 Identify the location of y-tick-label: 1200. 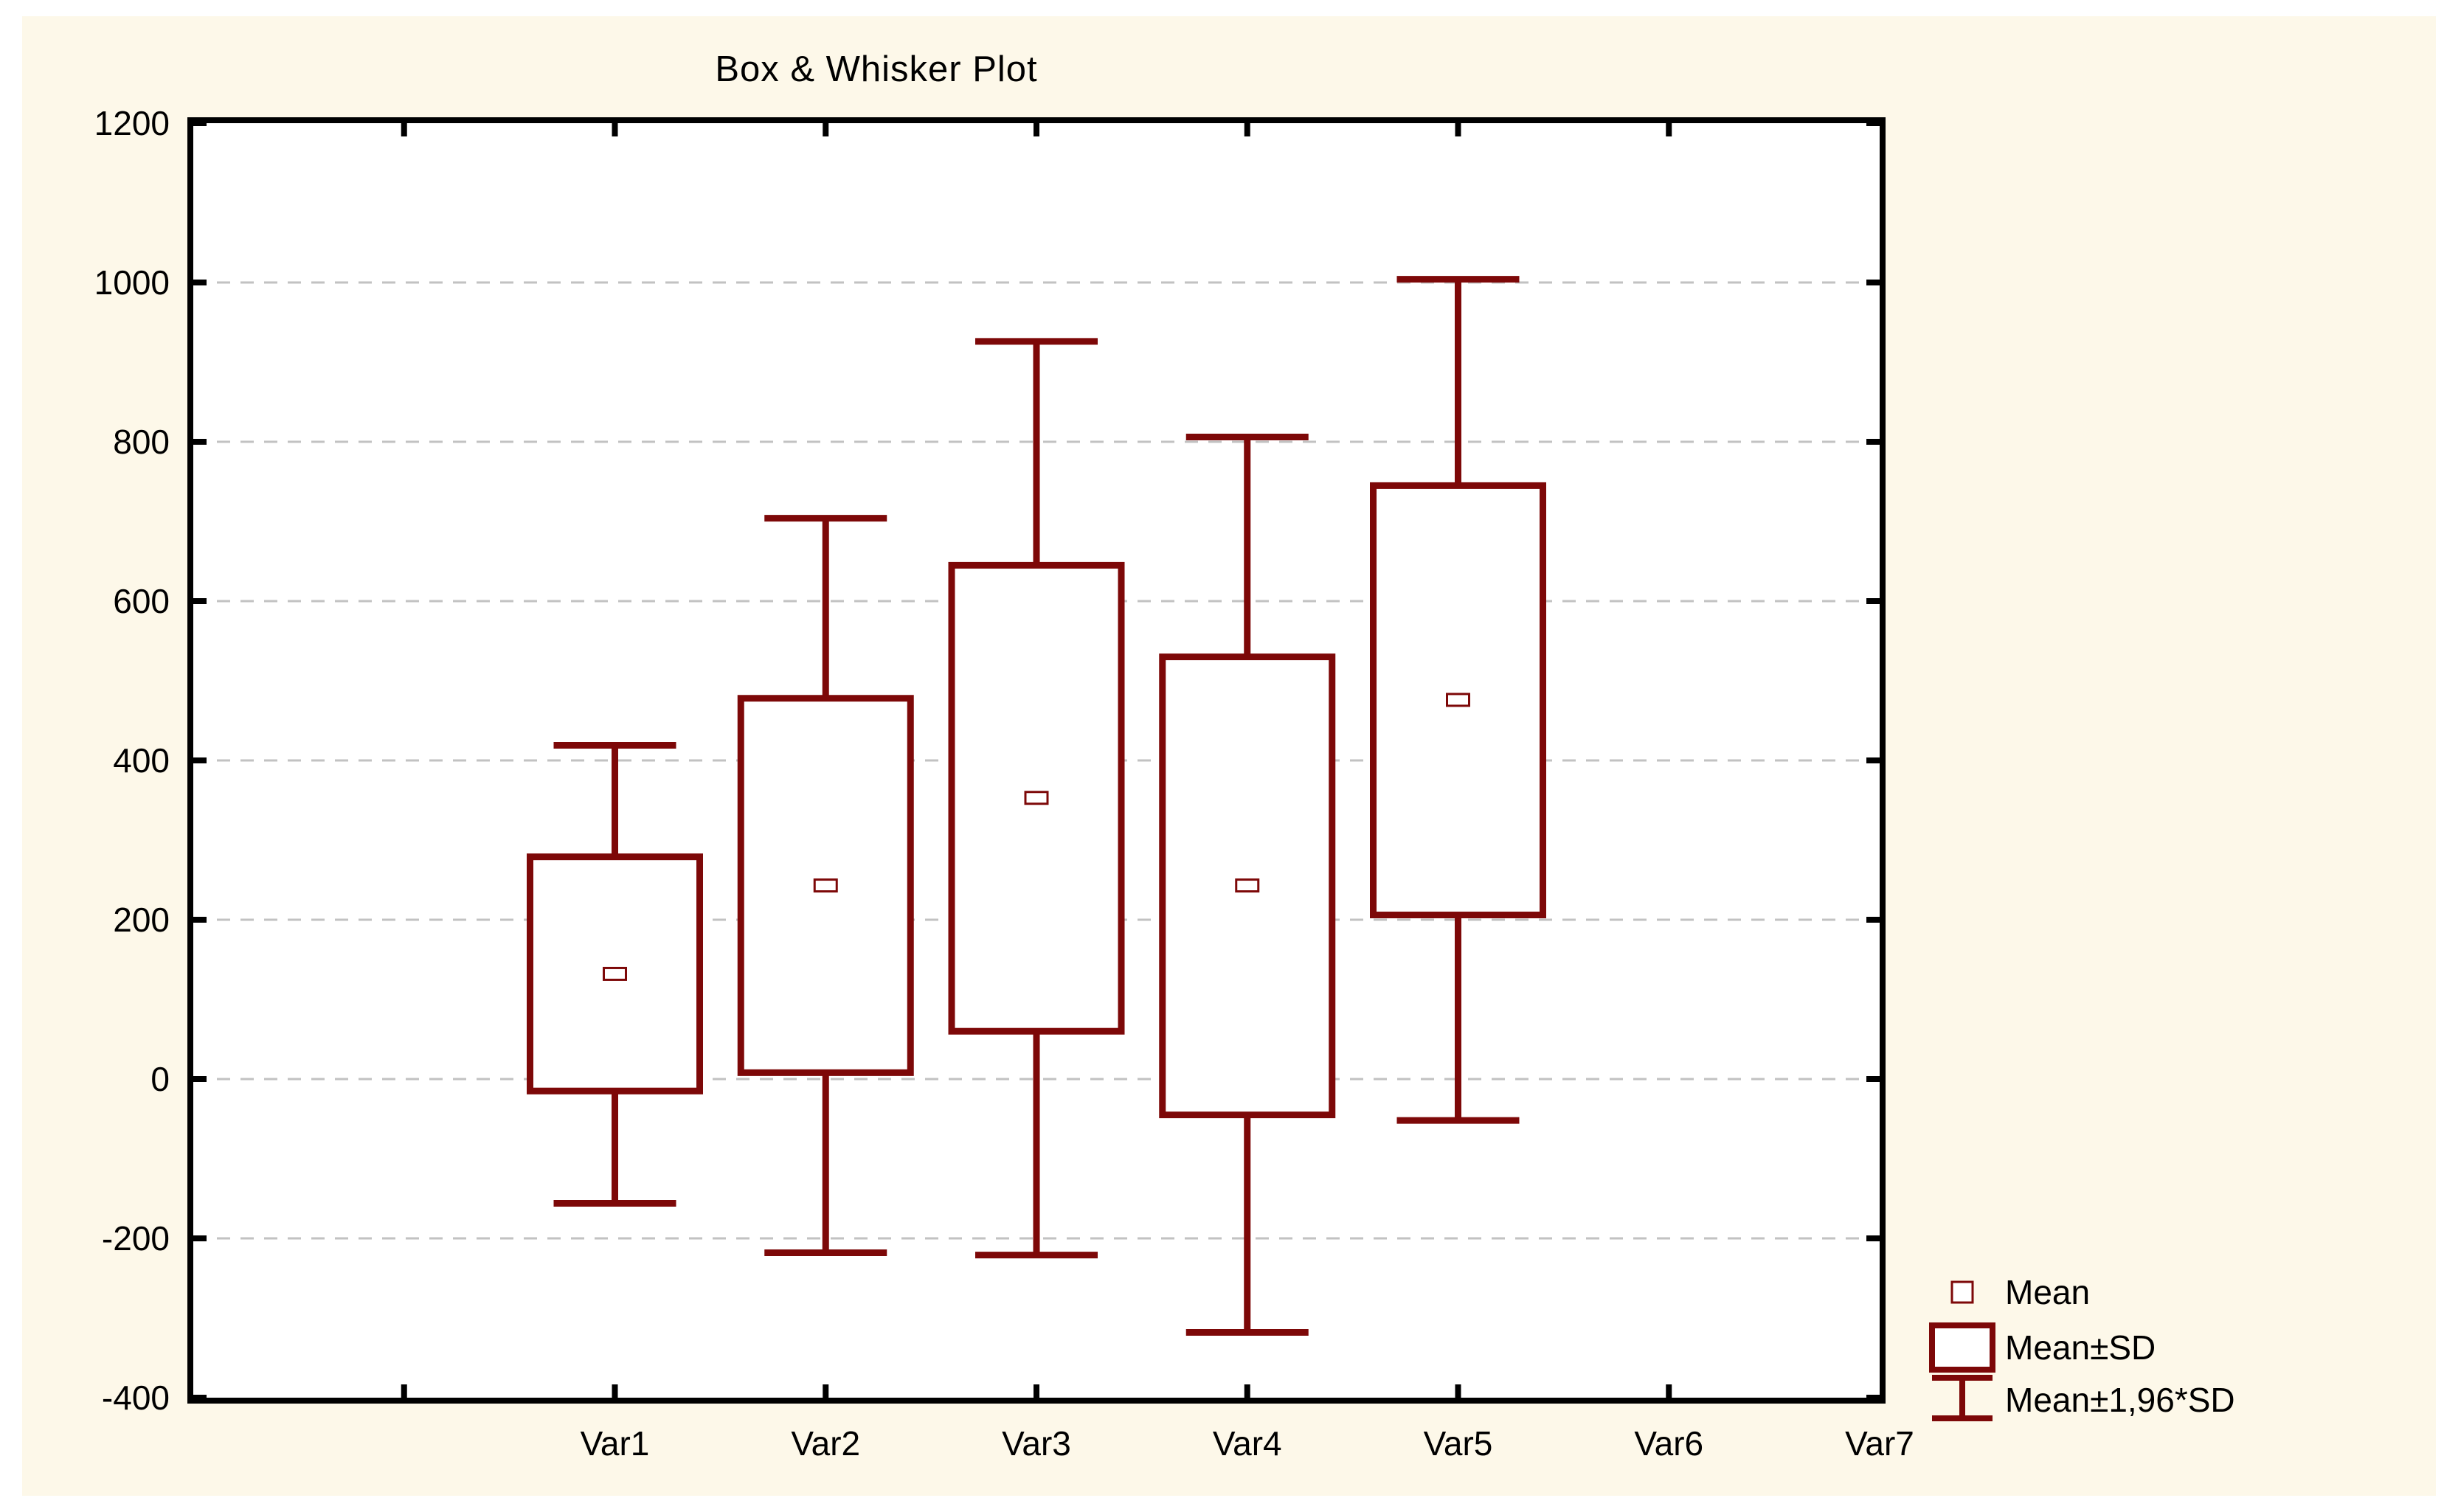
(132, 123).